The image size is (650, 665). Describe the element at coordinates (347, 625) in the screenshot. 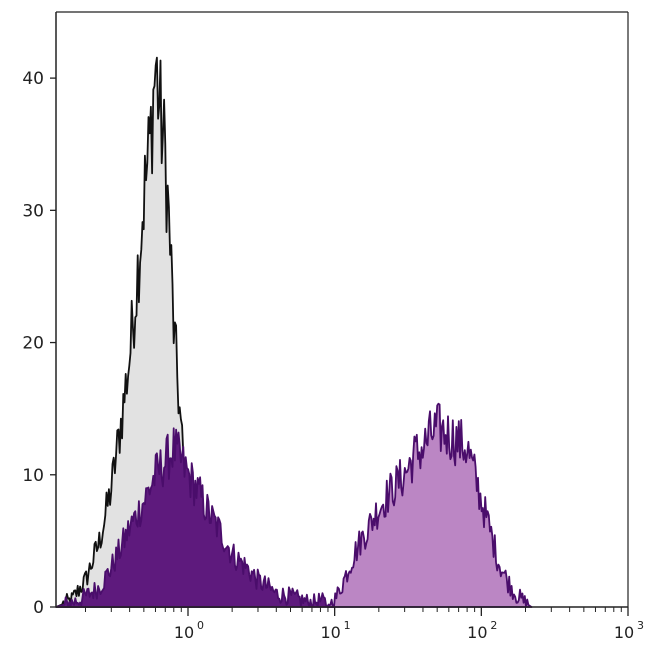

I see `x-tick-exponent: 1` at that location.